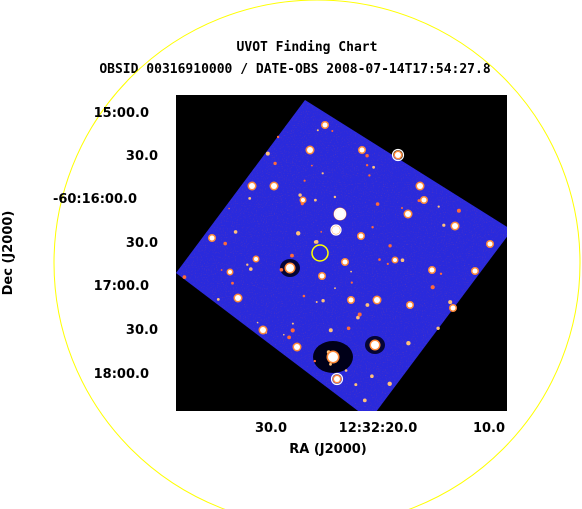 The image size is (582, 509). I want to click on source-marker, so click(398, 155).